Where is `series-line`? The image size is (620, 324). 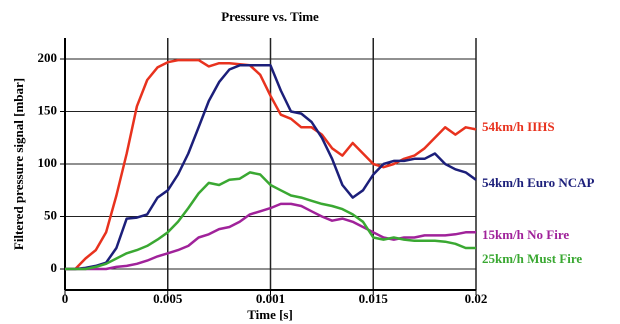 series-line is located at coordinates (270, 236).